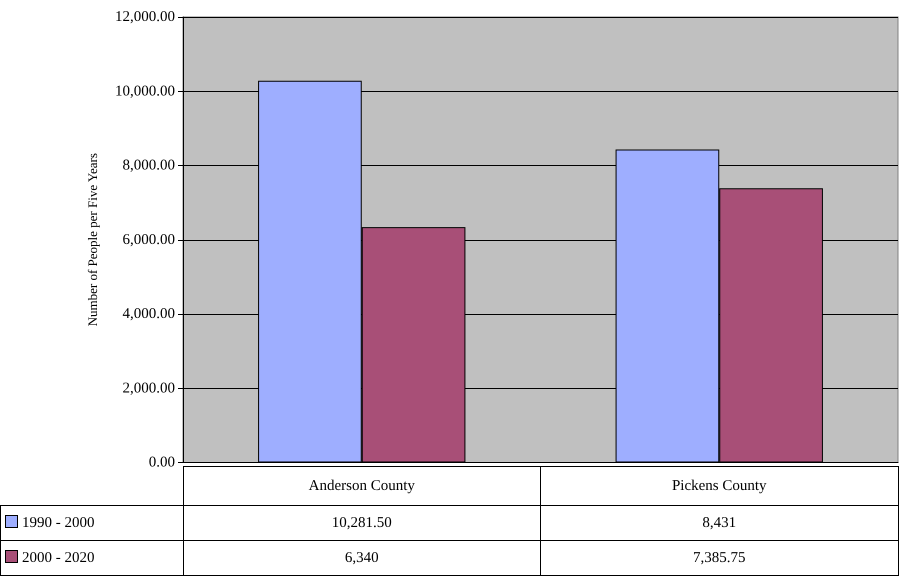 This screenshot has height=576, width=900. What do you see at coordinates (148, 240) in the screenshot?
I see `y-tick-label: 6,000.00` at bounding box center [148, 240].